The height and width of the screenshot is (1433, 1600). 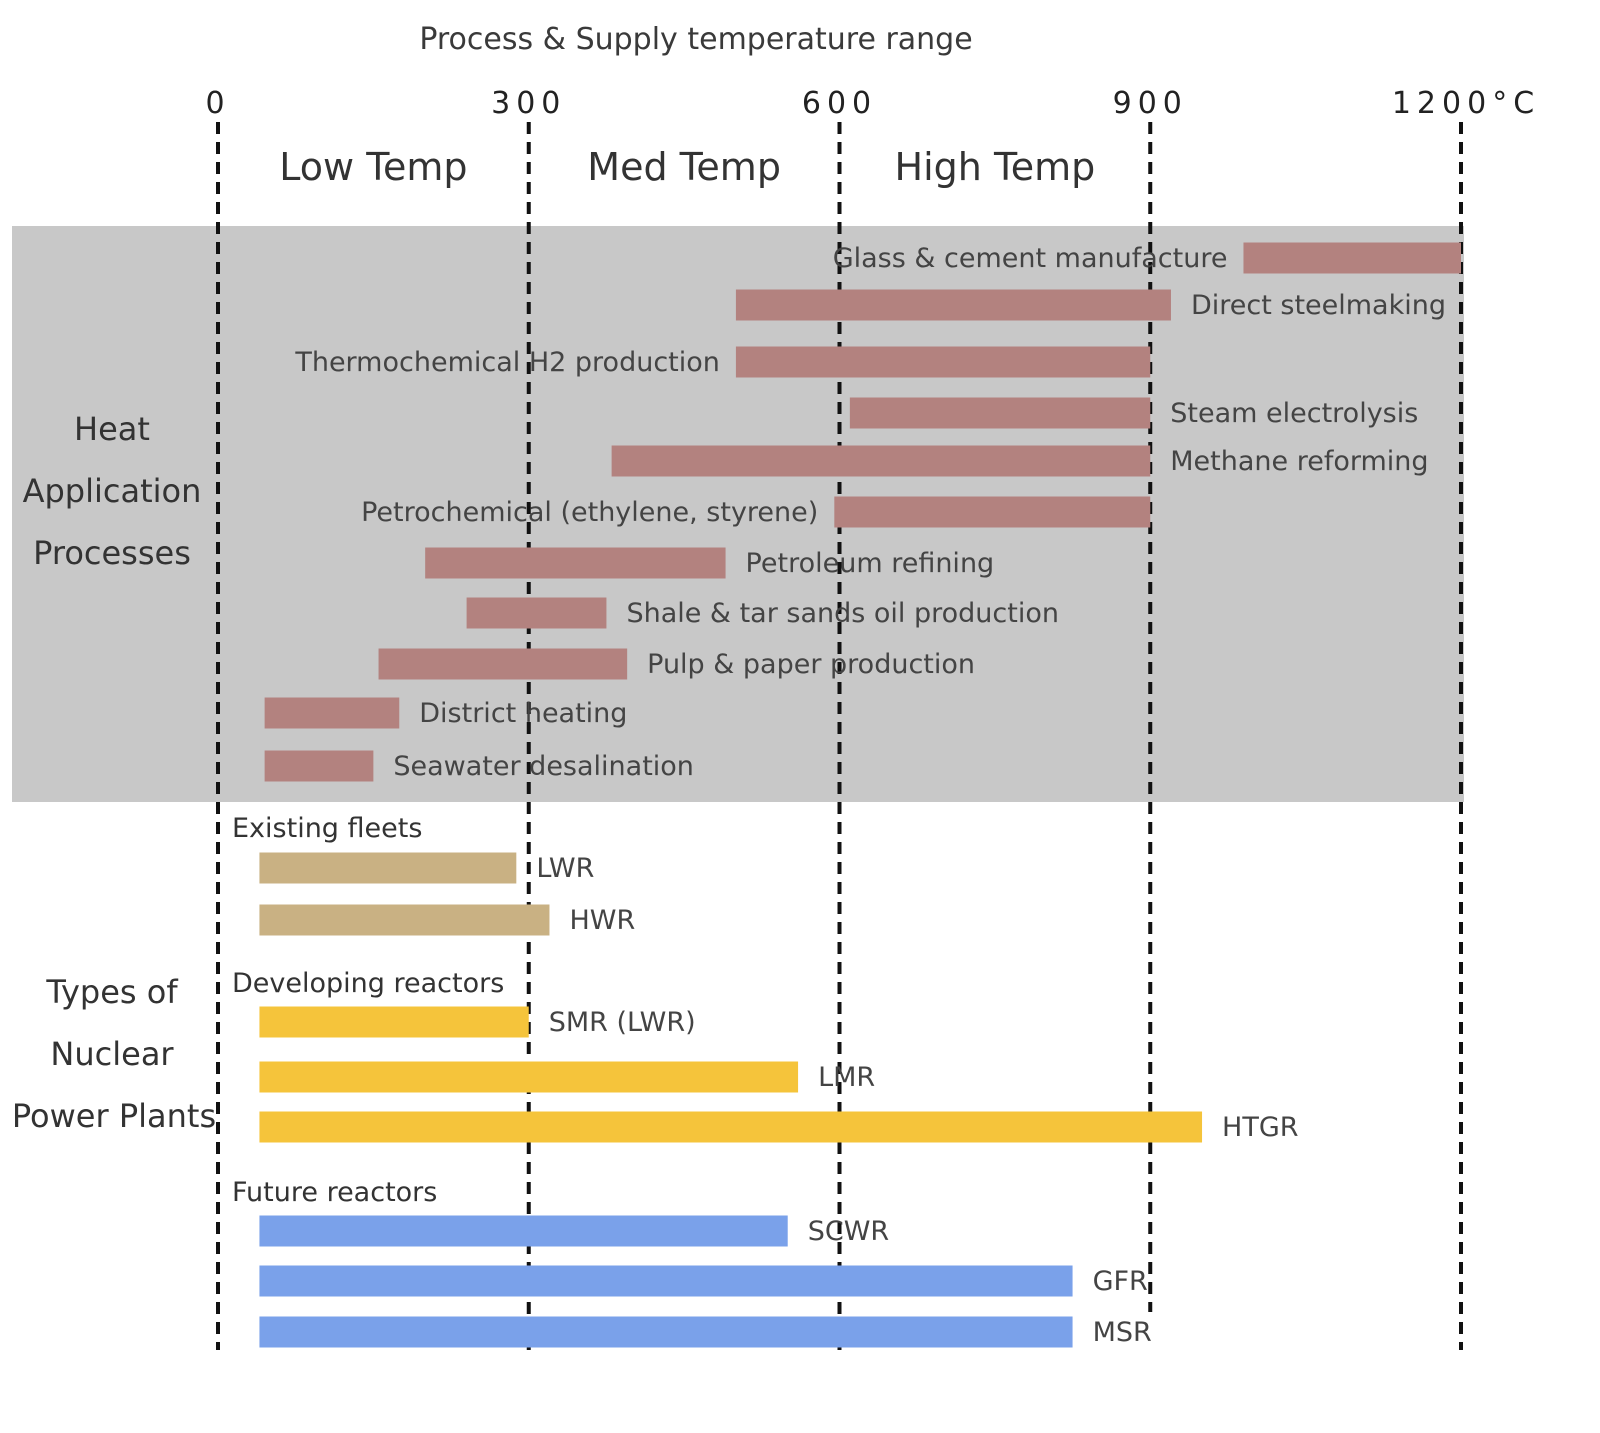 What do you see at coordinates (575, 563) in the screenshot?
I see `bar-petroleum-refining` at bounding box center [575, 563].